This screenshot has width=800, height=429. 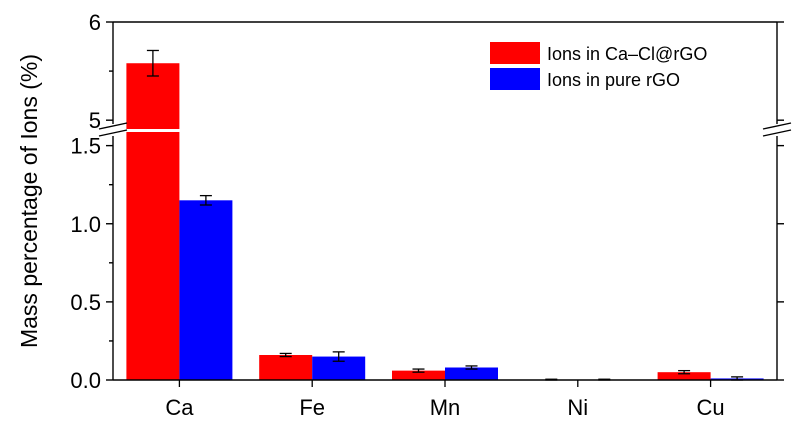 What do you see at coordinates (95, 22) in the screenshot?
I see `y-tick-label-6: 6` at bounding box center [95, 22].